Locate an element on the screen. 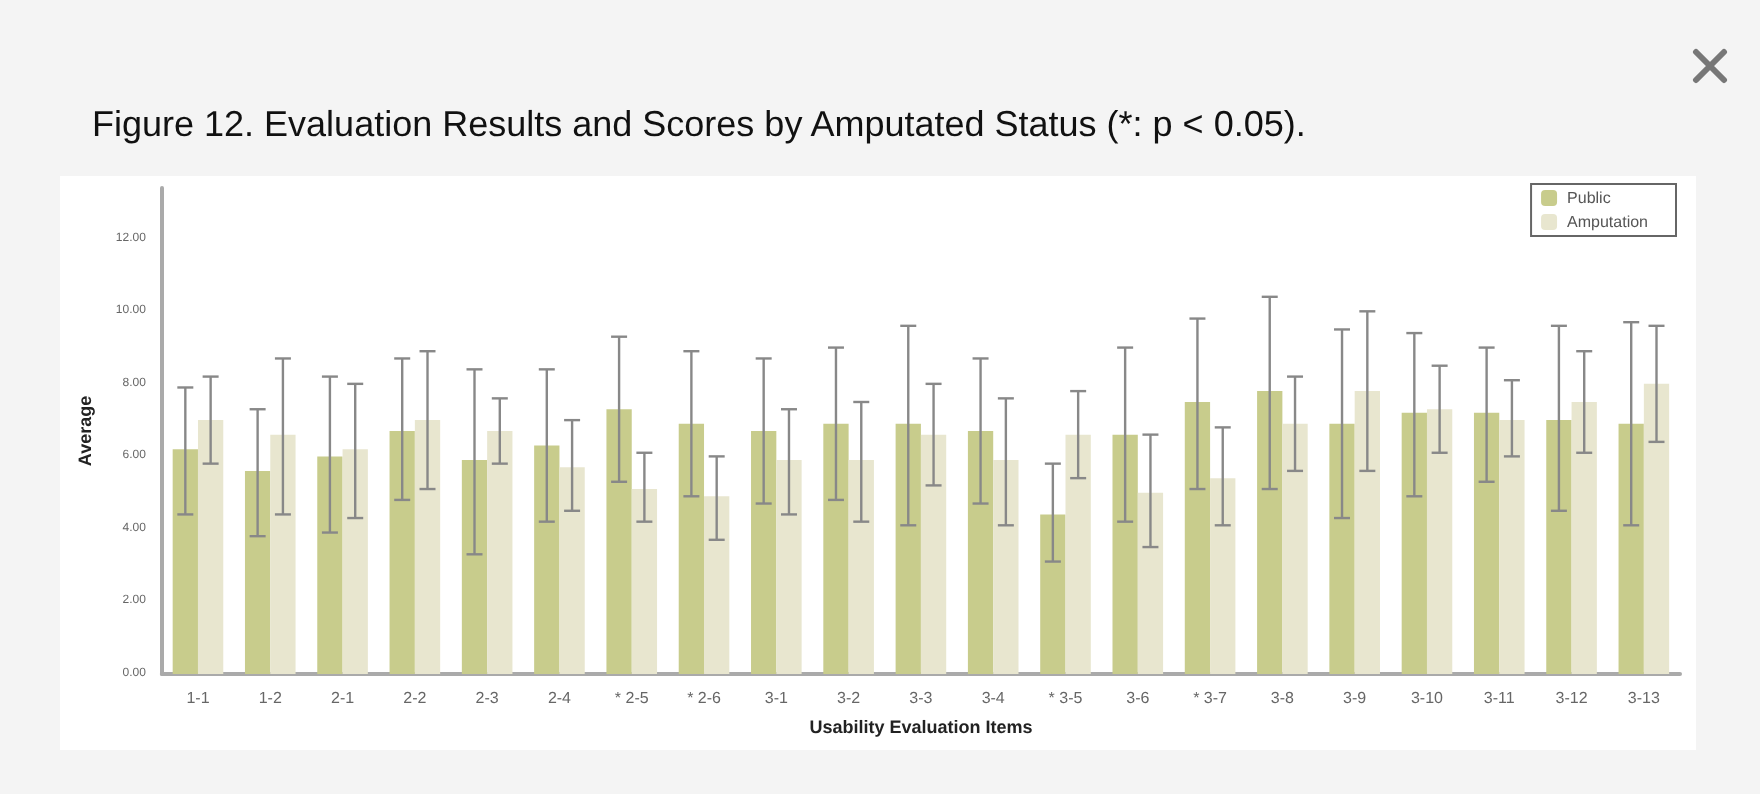 Image resolution: width=1760 pixels, height=794 pixels. x-tick-label: 3-11 is located at coordinates (1499, 698).